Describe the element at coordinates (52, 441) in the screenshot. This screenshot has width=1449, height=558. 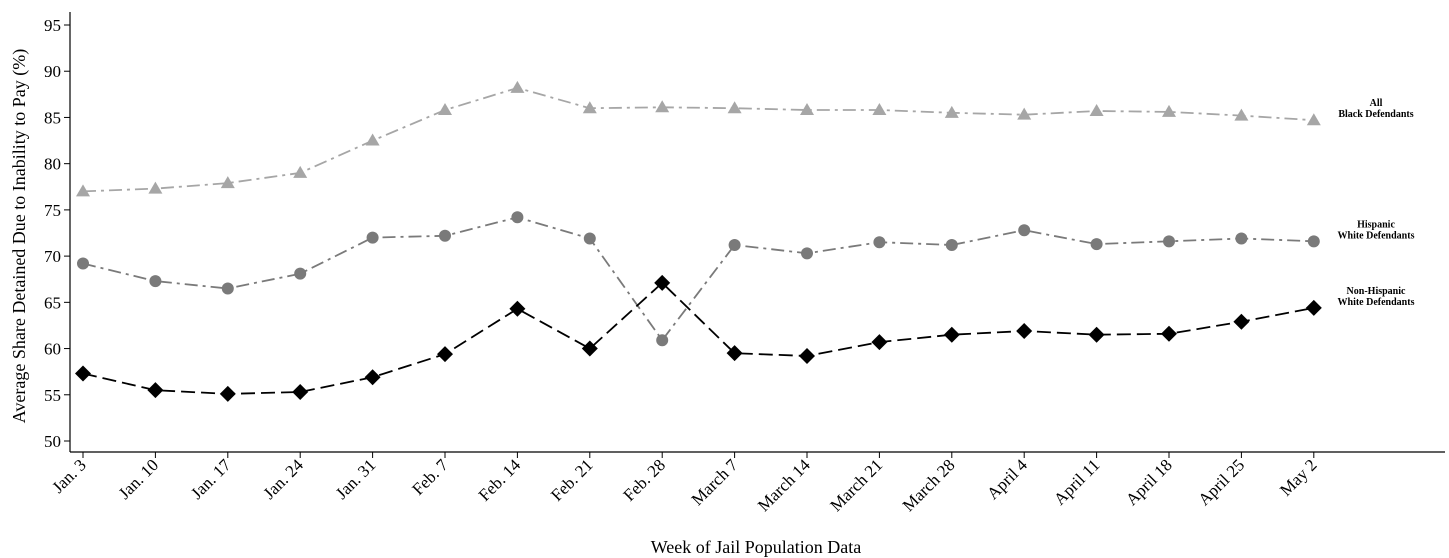
I see `y-tick-label: 50` at that location.